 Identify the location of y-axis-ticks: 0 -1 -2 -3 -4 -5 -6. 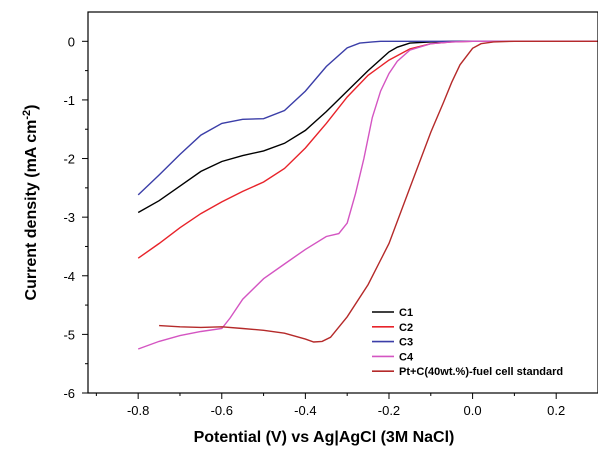
(75, 217).